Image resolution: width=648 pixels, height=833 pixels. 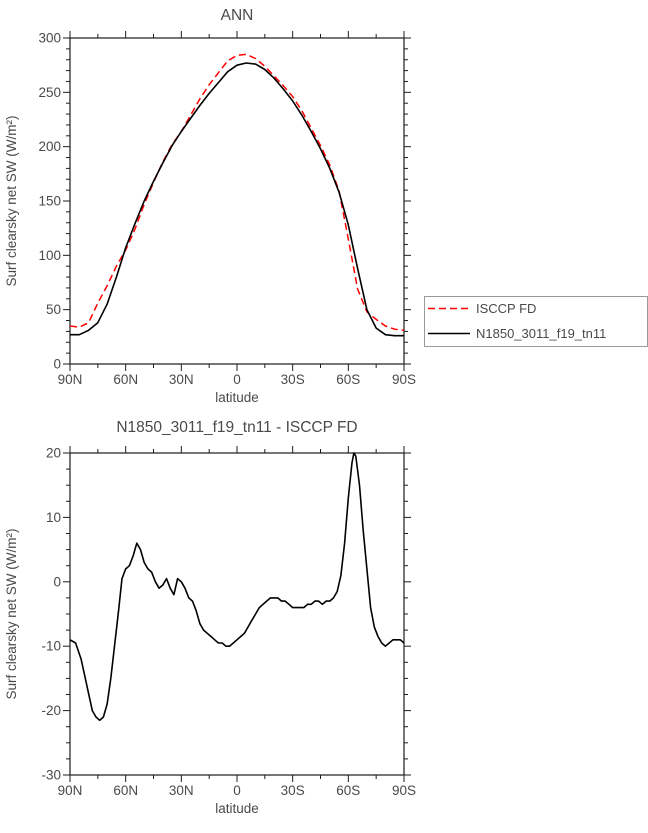 I want to click on y-tick-label: 50, so click(x=53, y=309).